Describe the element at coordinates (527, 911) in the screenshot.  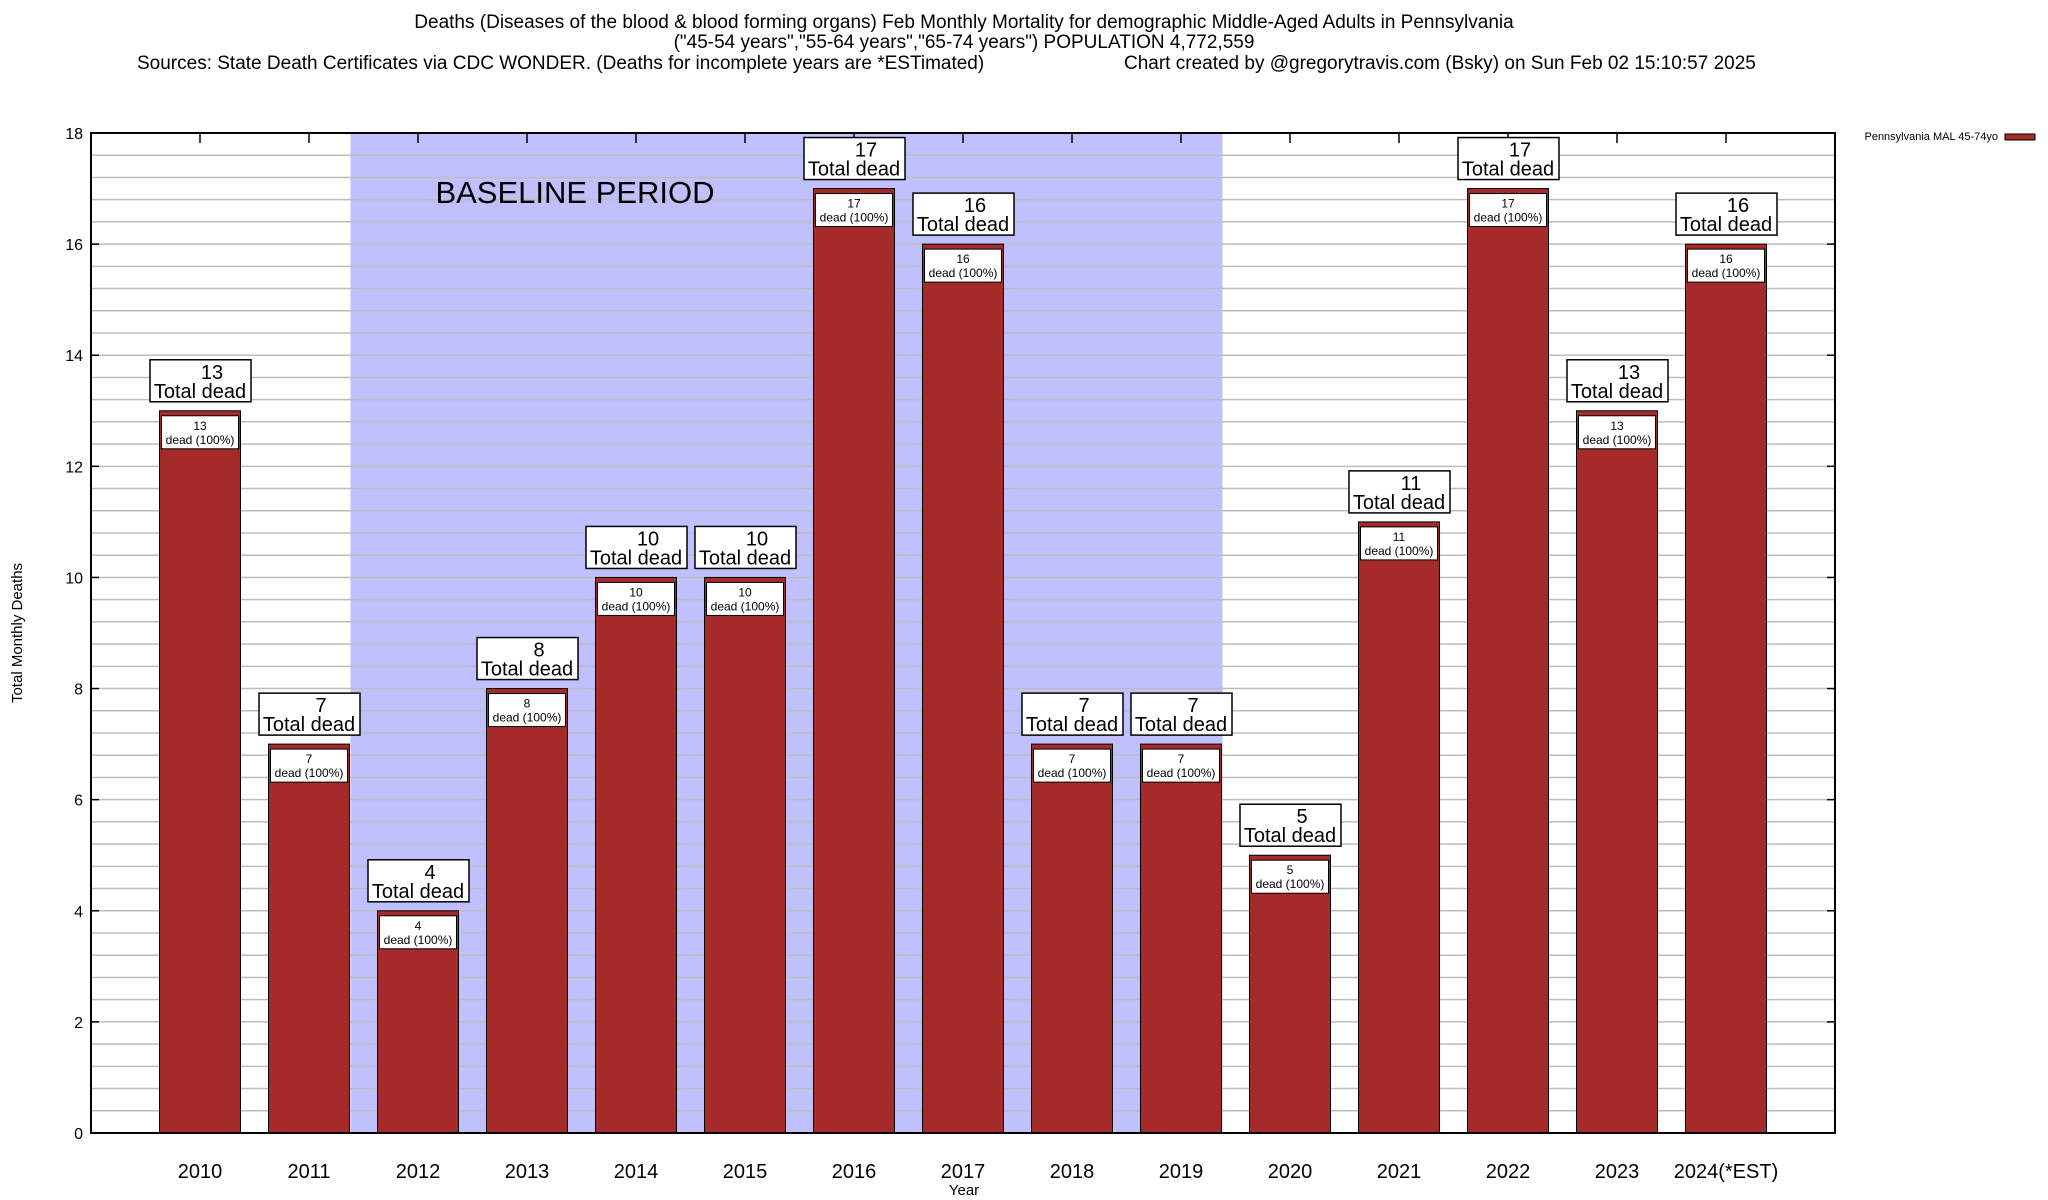
I see `bar-2013` at that location.